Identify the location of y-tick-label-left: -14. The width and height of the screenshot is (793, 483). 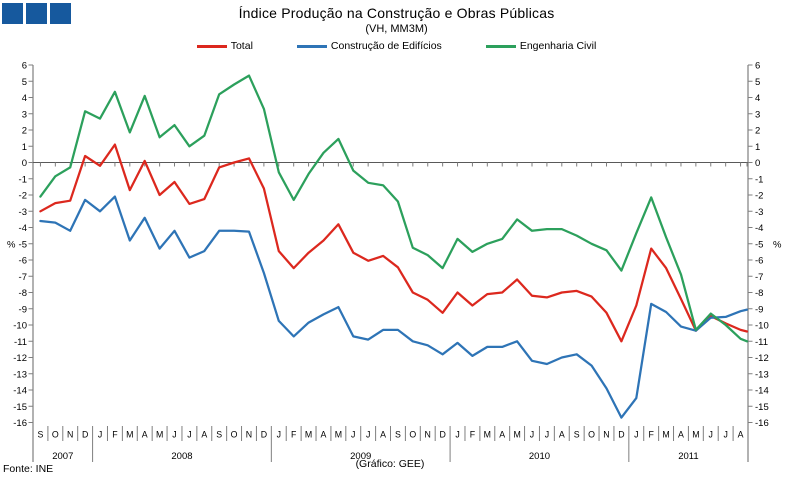
(20, 391).